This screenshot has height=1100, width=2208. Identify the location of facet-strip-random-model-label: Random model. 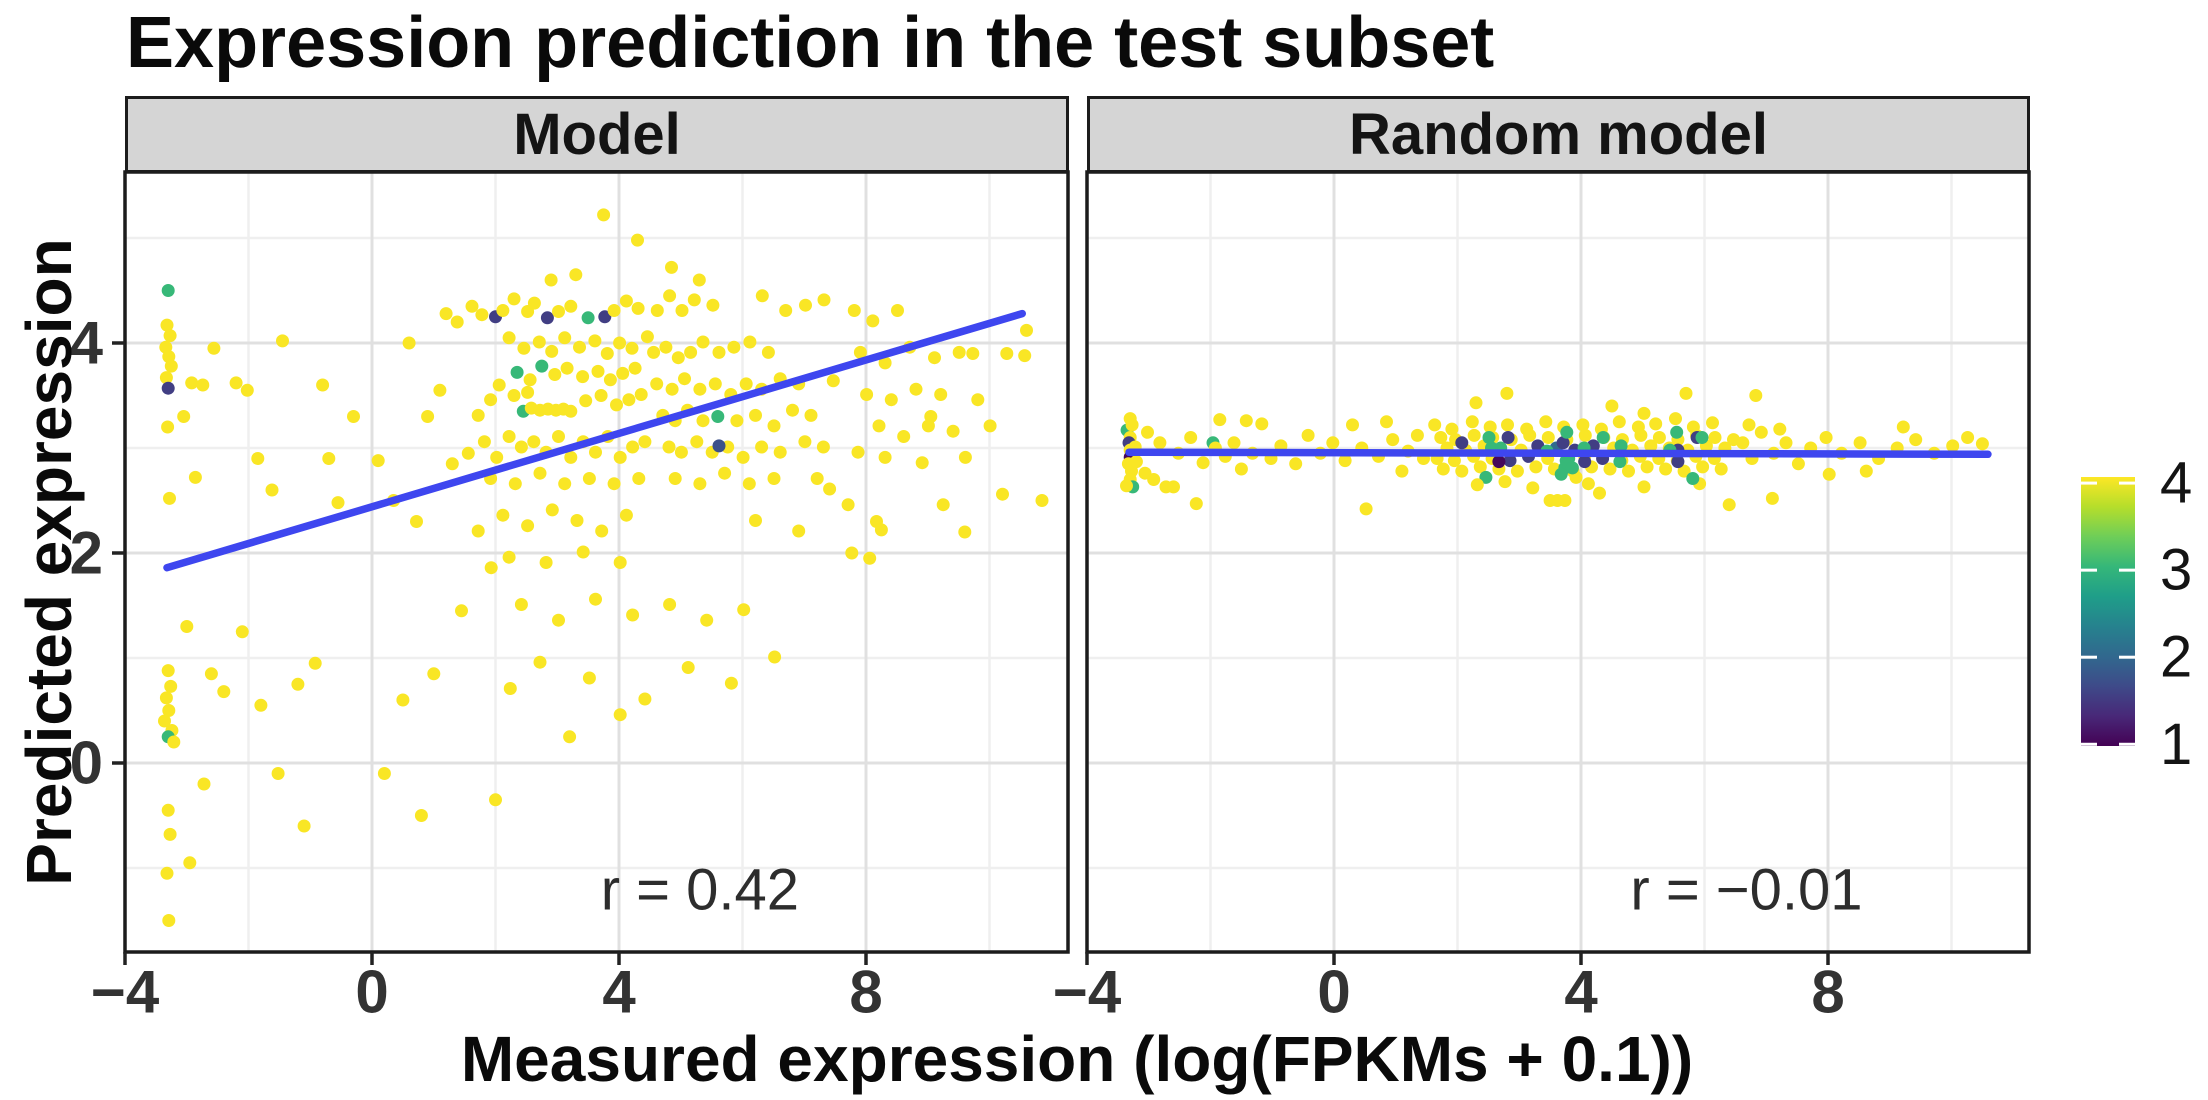
(1558, 134).